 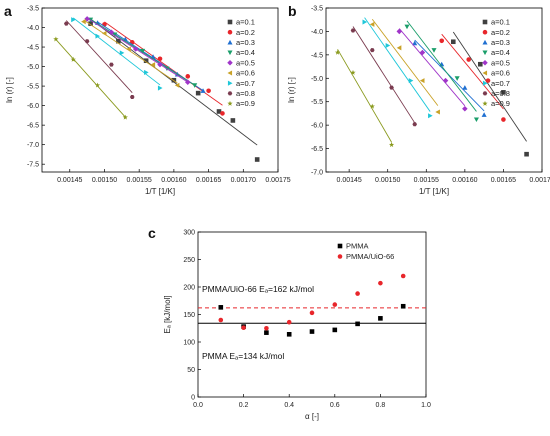 I want to click on panel-b-legend-label-a-0-7: a=0.7, so click(x=500, y=83).